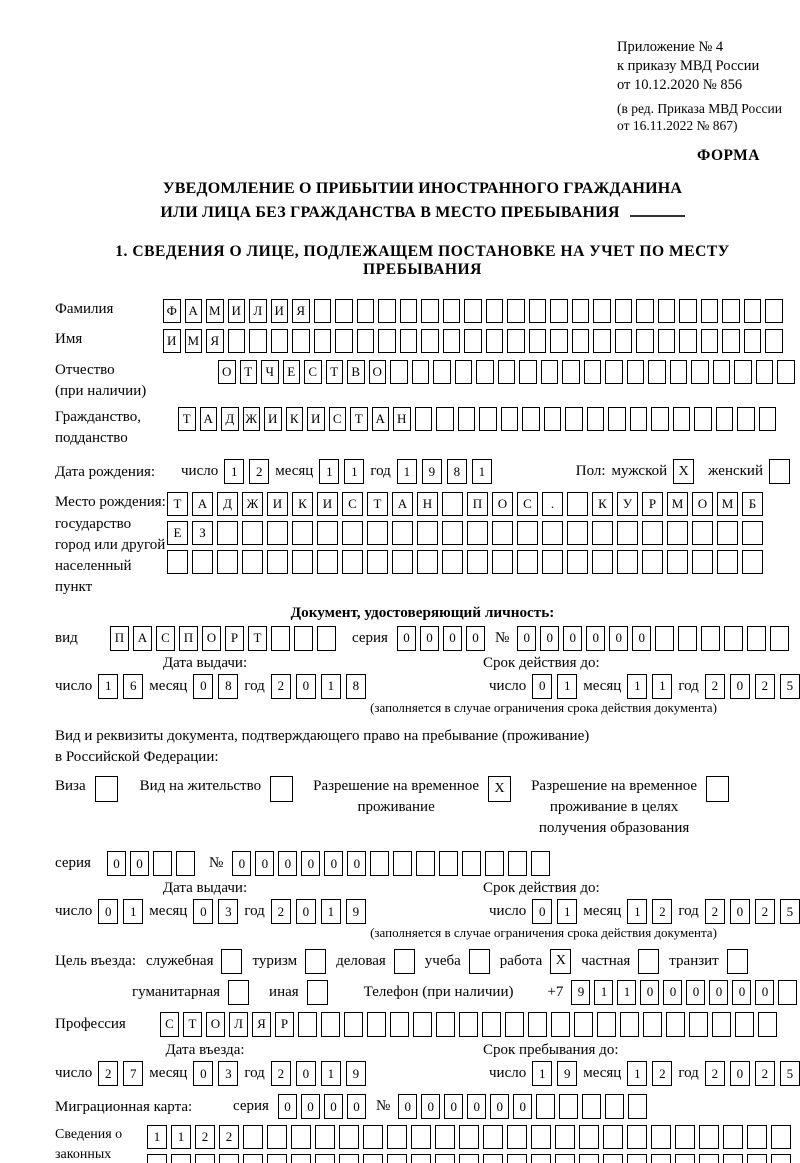  Describe the element at coordinates (317, 992) in the screenshot. I see `purpose-other-checkbox` at that location.